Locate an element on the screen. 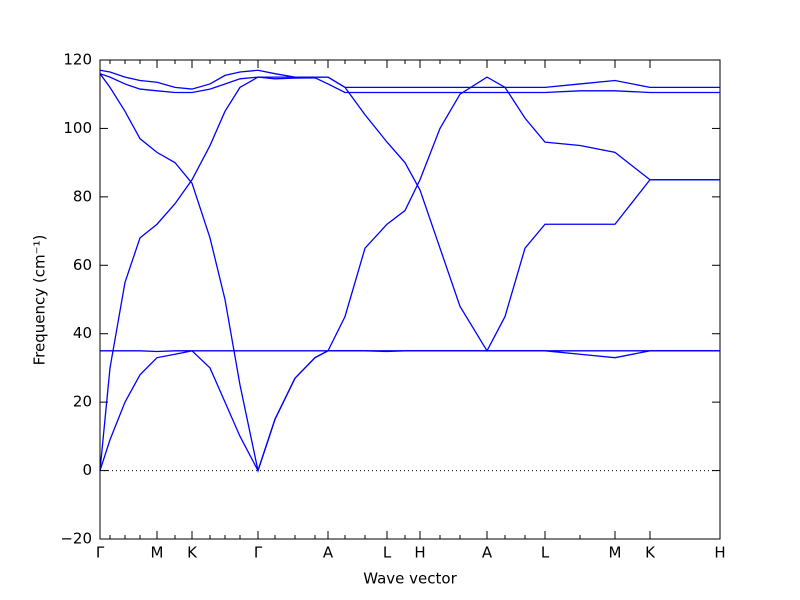  y-tick-label: 80 is located at coordinates (82, 196).